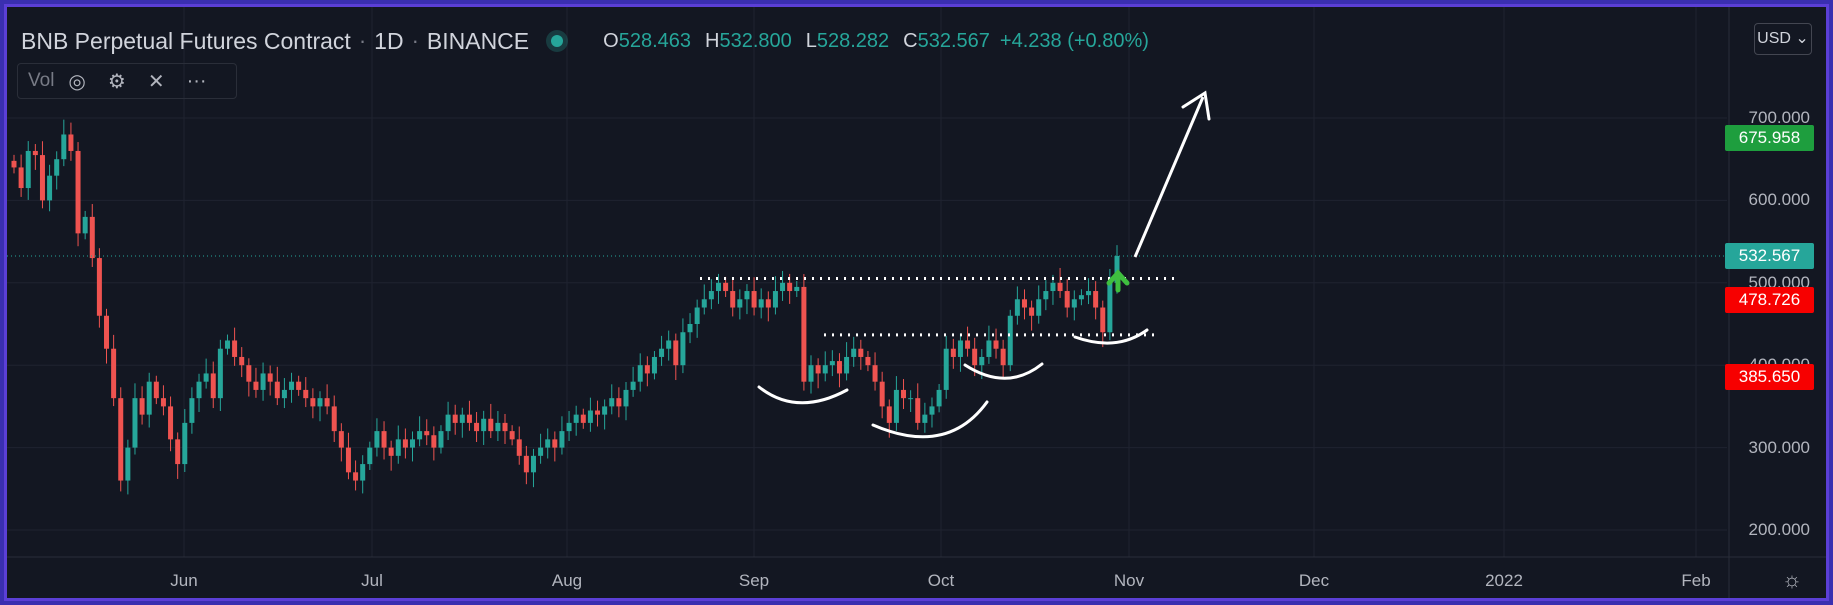 The width and height of the screenshot is (1833, 605). Describe the element at coordinates (389, 40) in the screenshot. I see `interval-label: 1D` at that location.